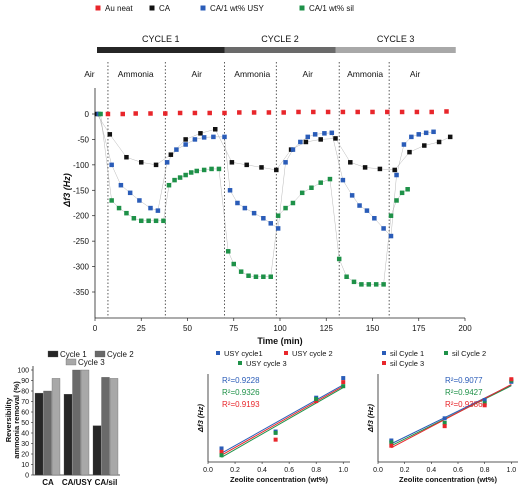 This screenshot has height=493, width=526. I want to click on panel-x-axis-title: Zeolite concentration (wt%), so click(279, 479).